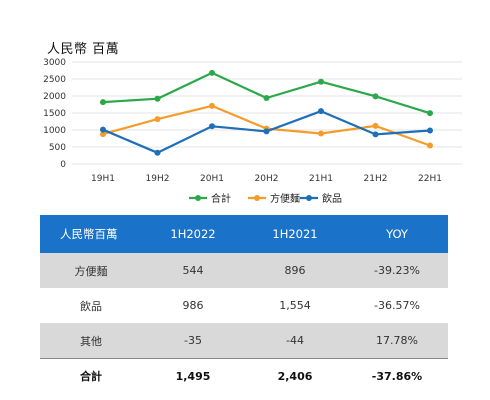 The width and height of the screenshot is (490, 400). What do you see at coordinates (54, 131) in the screenshot?
I see `y-tick-label: 1000` at bounding box center [54, 131].